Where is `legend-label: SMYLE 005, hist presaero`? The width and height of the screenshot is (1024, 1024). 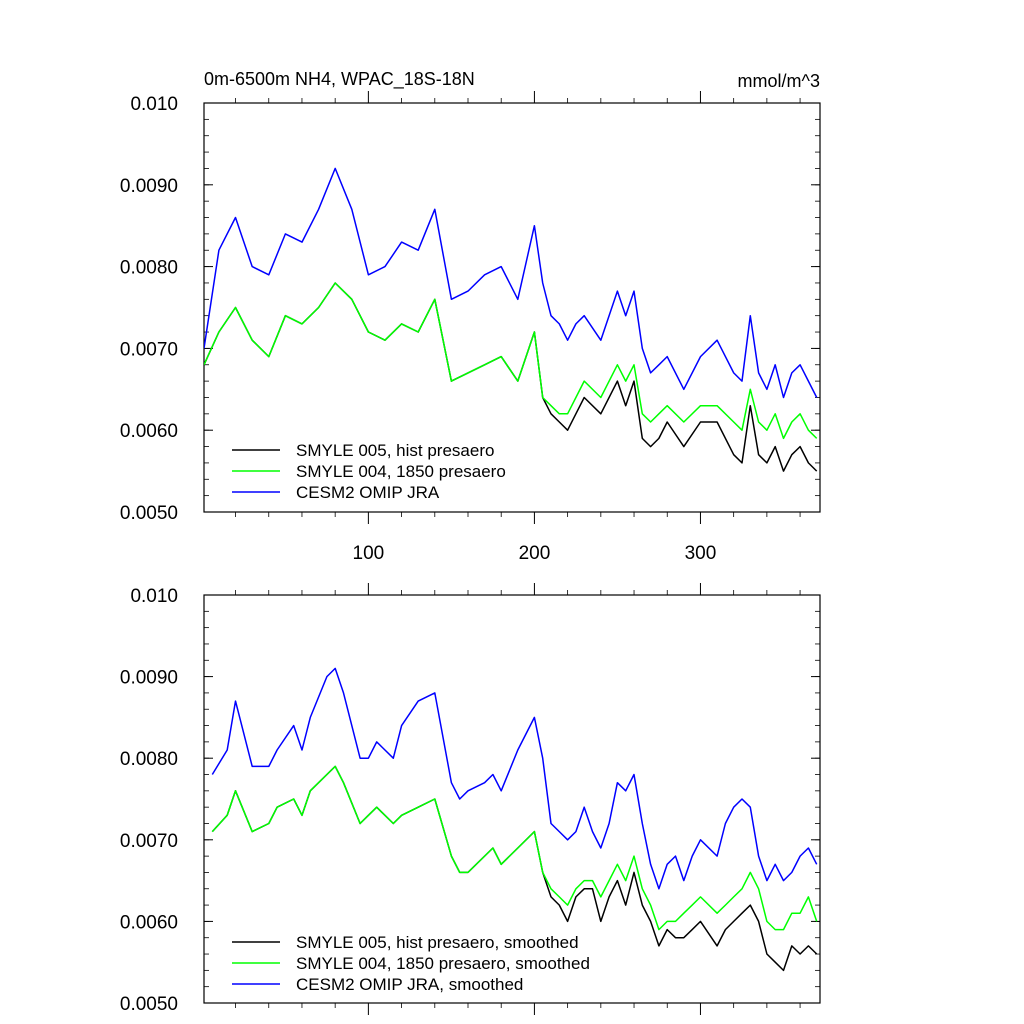
legend-label: SMYLE 005, hist presaero is located at coordinates (395, 450).